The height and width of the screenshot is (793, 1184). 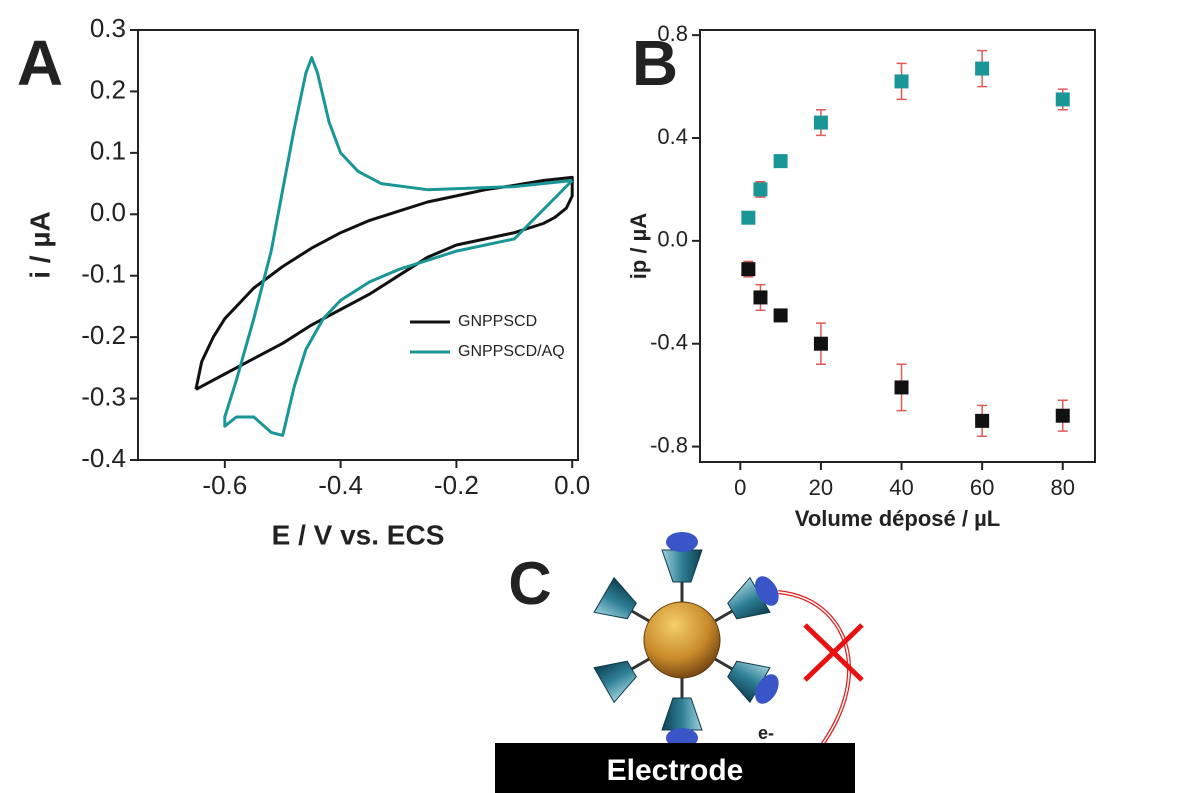 I want to click on x-axis-title: Volume déposé / µL, so click(x=897, y=518).